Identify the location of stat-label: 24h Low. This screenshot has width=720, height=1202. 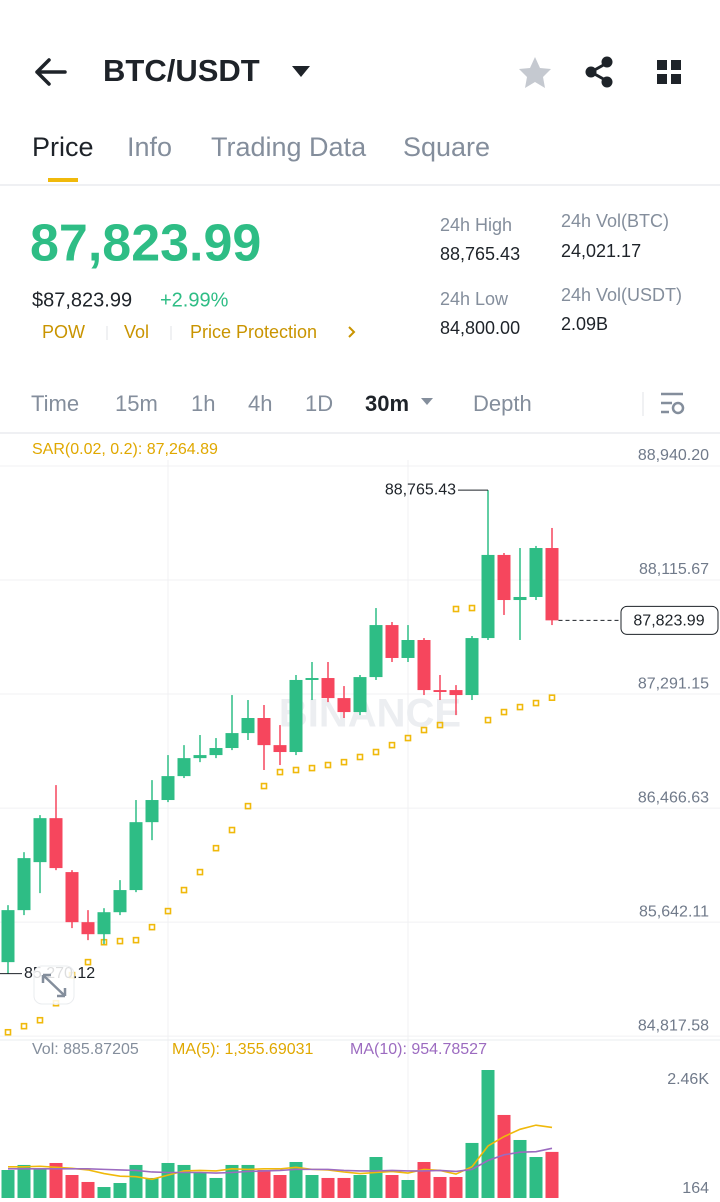
(474, 299).